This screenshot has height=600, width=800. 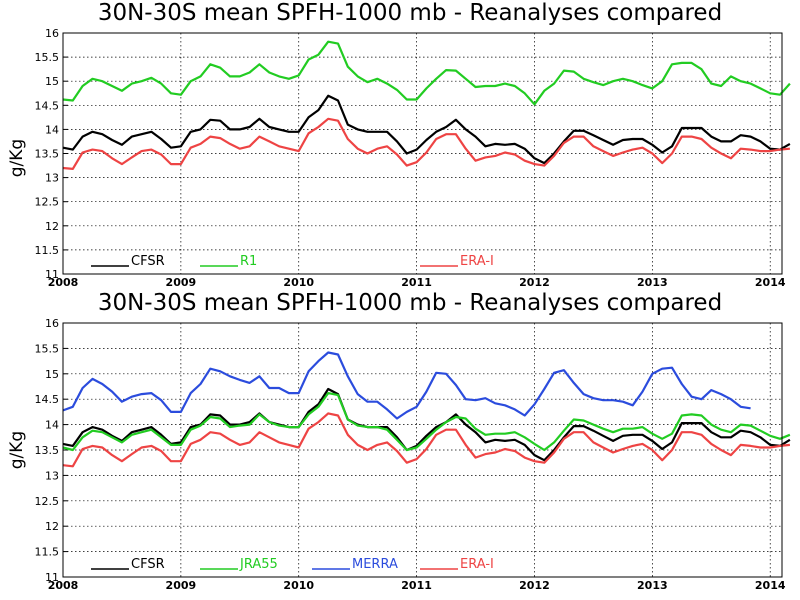 What do you see at coordinates (292, 261) in the screenshot?
I see `top-legend: CFSR R1 ERA-I` at bounding box center [292, 261].